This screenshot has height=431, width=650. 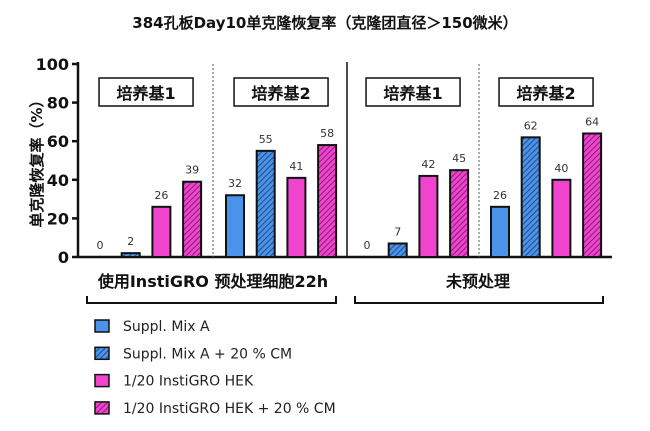 I want to click on data-label: 62, so click(x=531, y=125).